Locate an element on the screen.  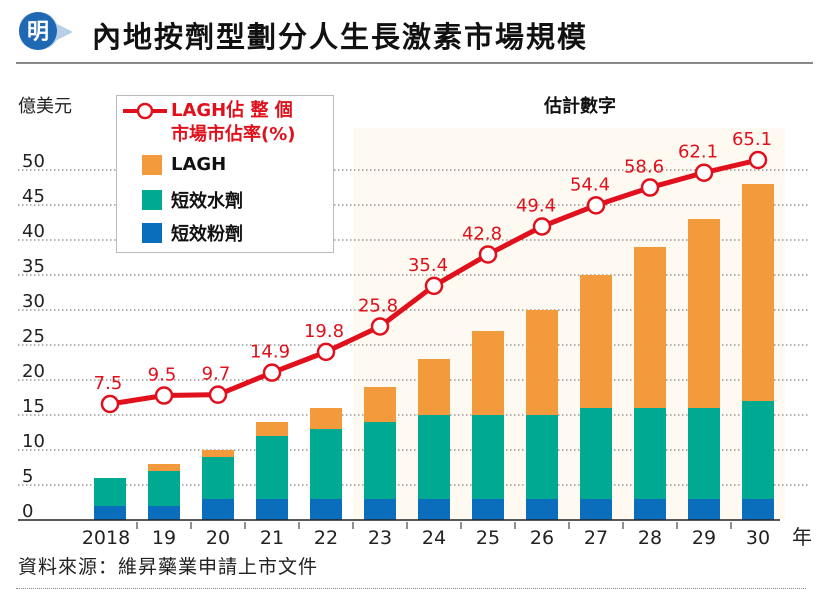
short-water-swatch-icon is located at coordinates (152, 200).